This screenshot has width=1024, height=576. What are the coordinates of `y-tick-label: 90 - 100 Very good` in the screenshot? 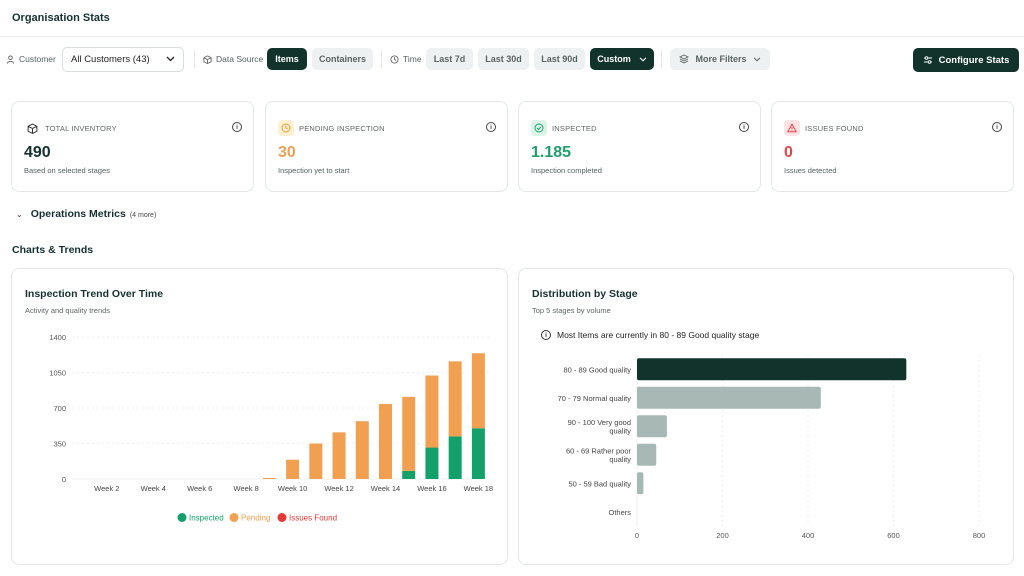 It's located at (599, 422).